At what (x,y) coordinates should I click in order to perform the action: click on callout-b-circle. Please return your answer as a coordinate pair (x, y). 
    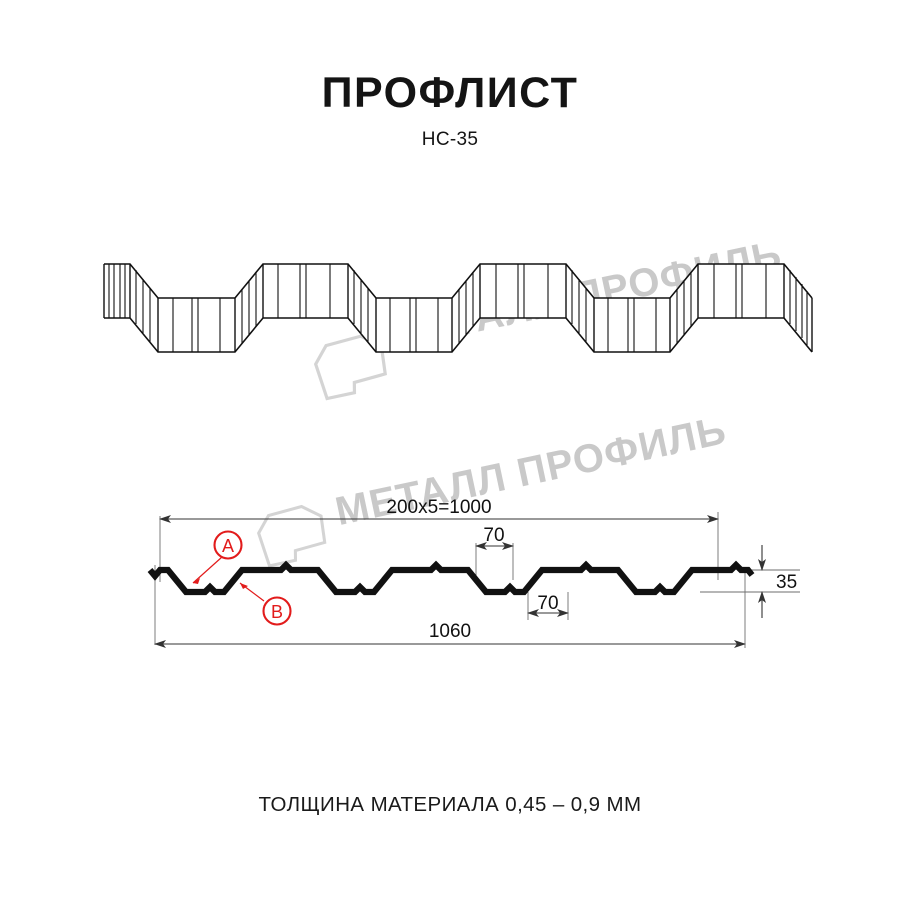
    Looking at the image, I should click on (277, 611).